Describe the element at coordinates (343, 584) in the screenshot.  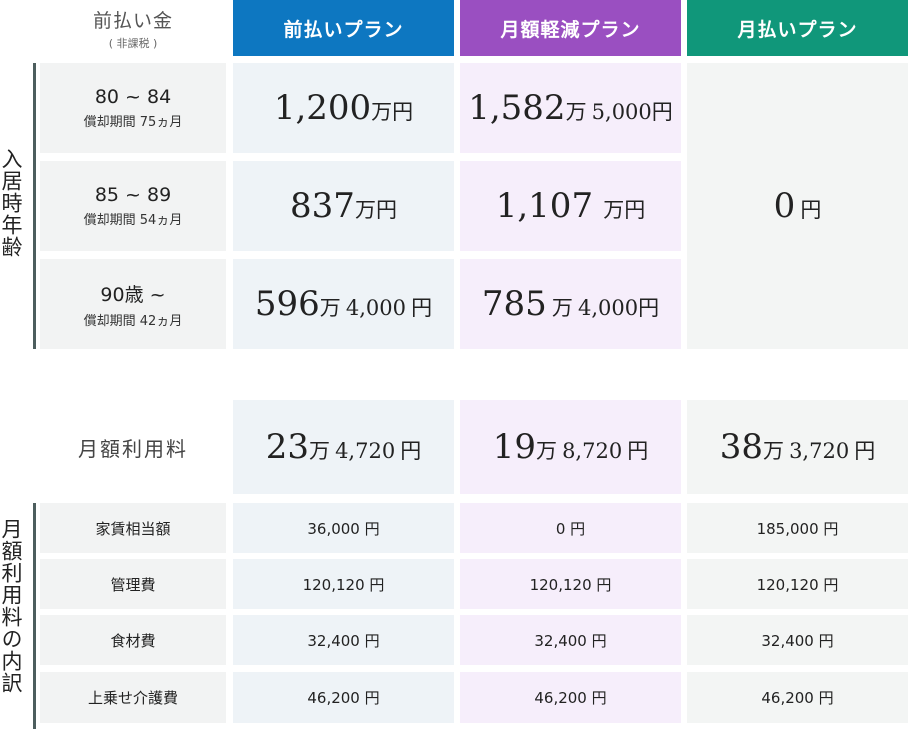
I see `breakdown-management-prepay: 120,120 円` at that location.